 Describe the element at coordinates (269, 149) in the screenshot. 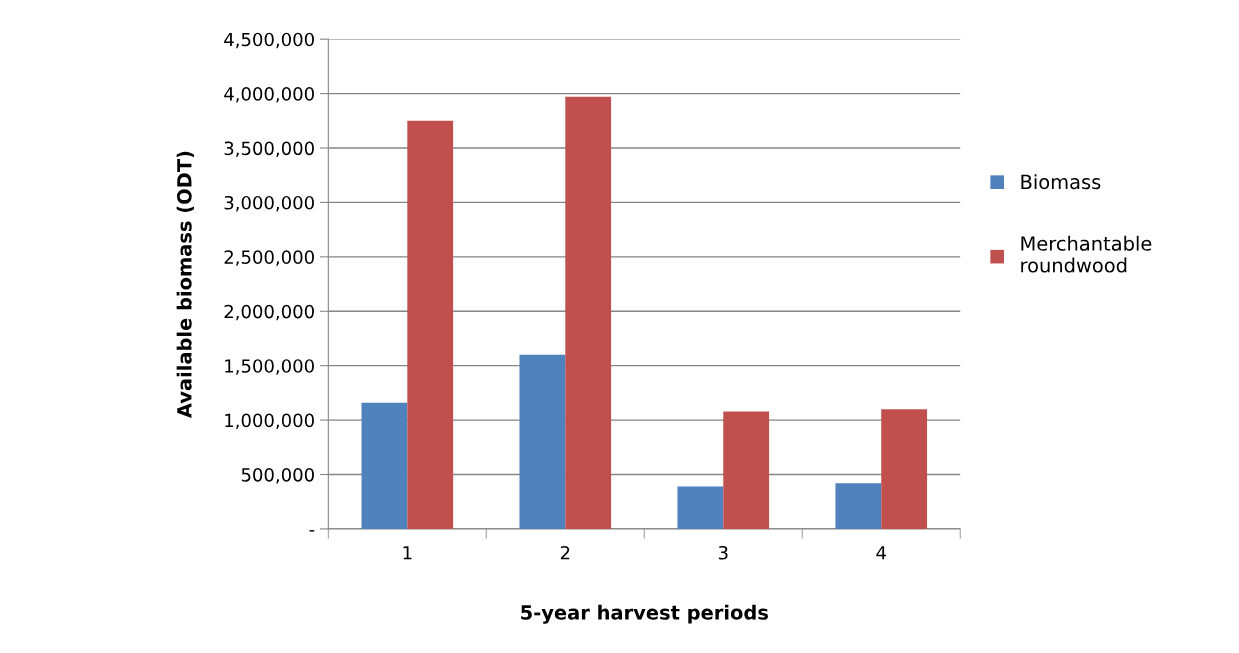

I see `y-tick-label: 3,500,000` at that location.